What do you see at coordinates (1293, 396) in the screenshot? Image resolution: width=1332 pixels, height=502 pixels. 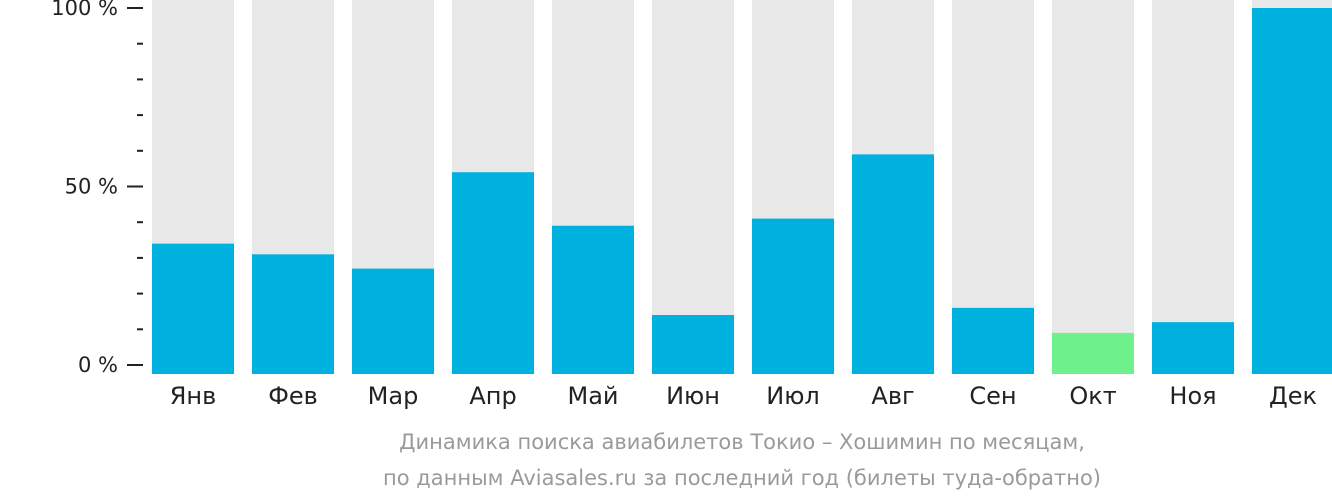 I see `x-tick-label: Дек` at bounding box center [1293, 396].